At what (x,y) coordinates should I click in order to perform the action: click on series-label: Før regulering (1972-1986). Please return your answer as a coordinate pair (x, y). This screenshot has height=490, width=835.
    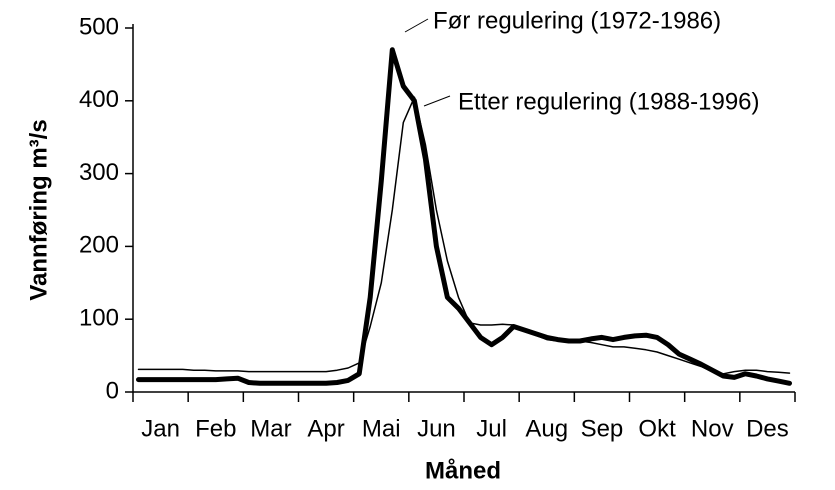
    Looking at the image, I should click on (577, 20).